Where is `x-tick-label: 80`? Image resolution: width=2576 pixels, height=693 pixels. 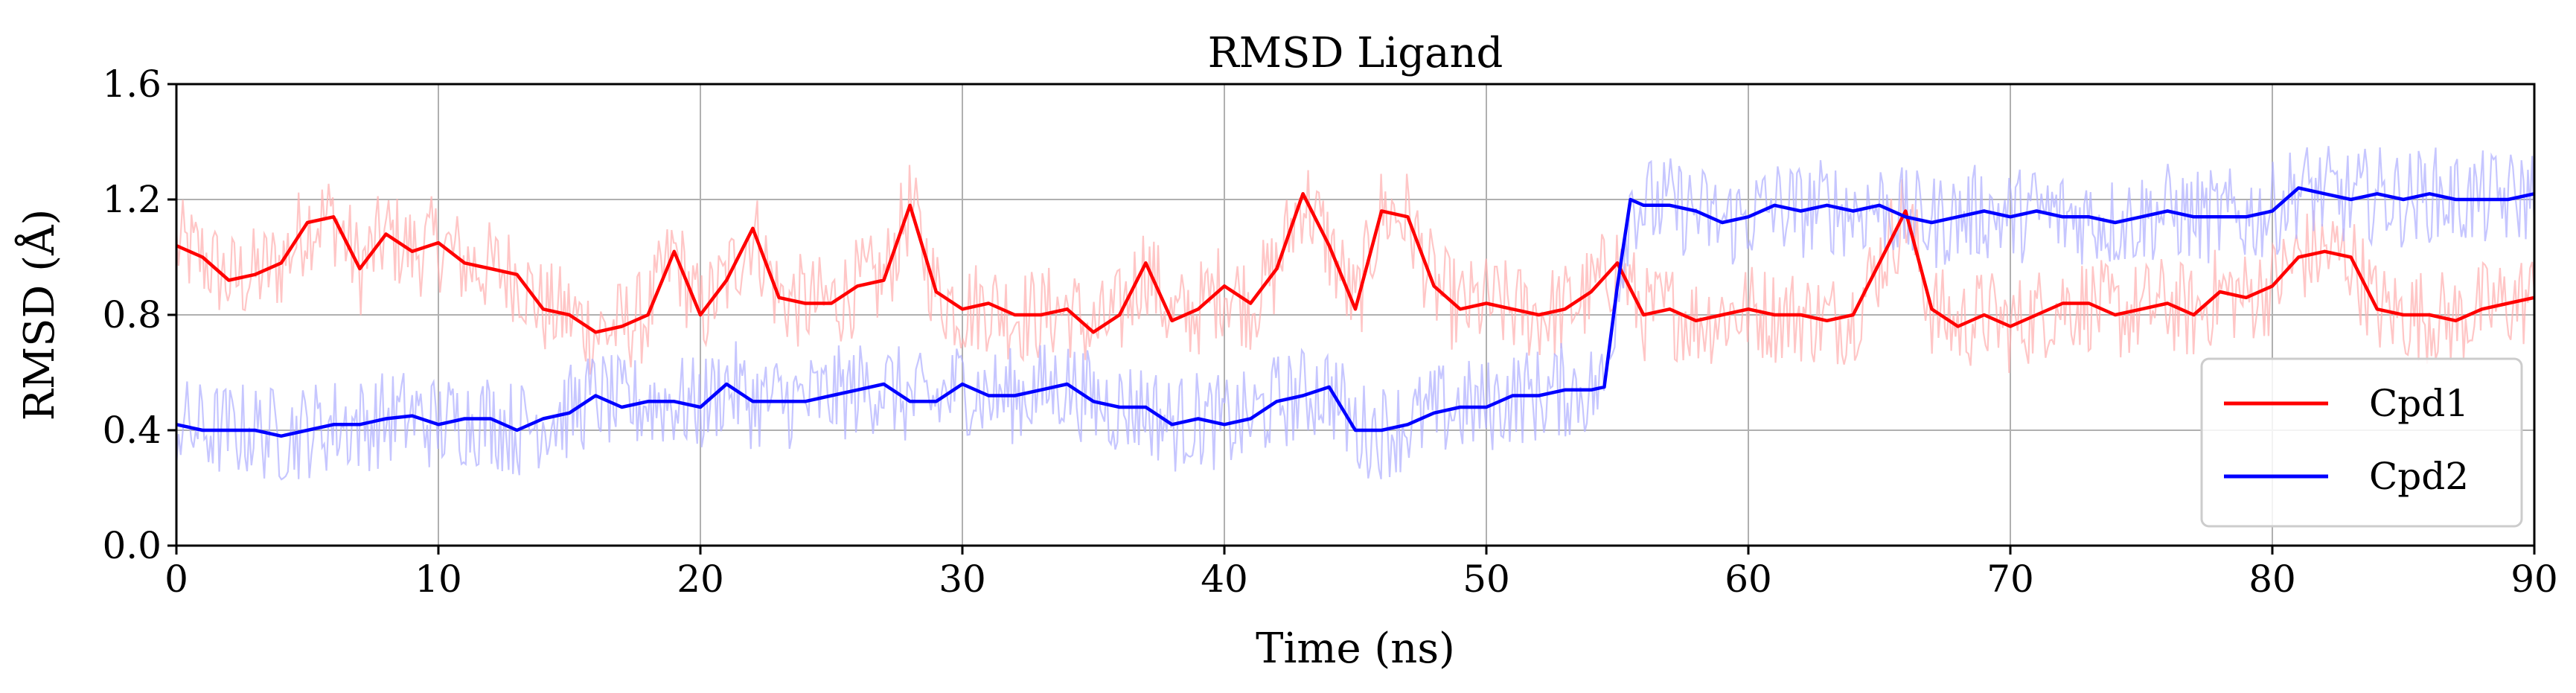
x-tick-label: 80 is located at coordinates (2272, 579).